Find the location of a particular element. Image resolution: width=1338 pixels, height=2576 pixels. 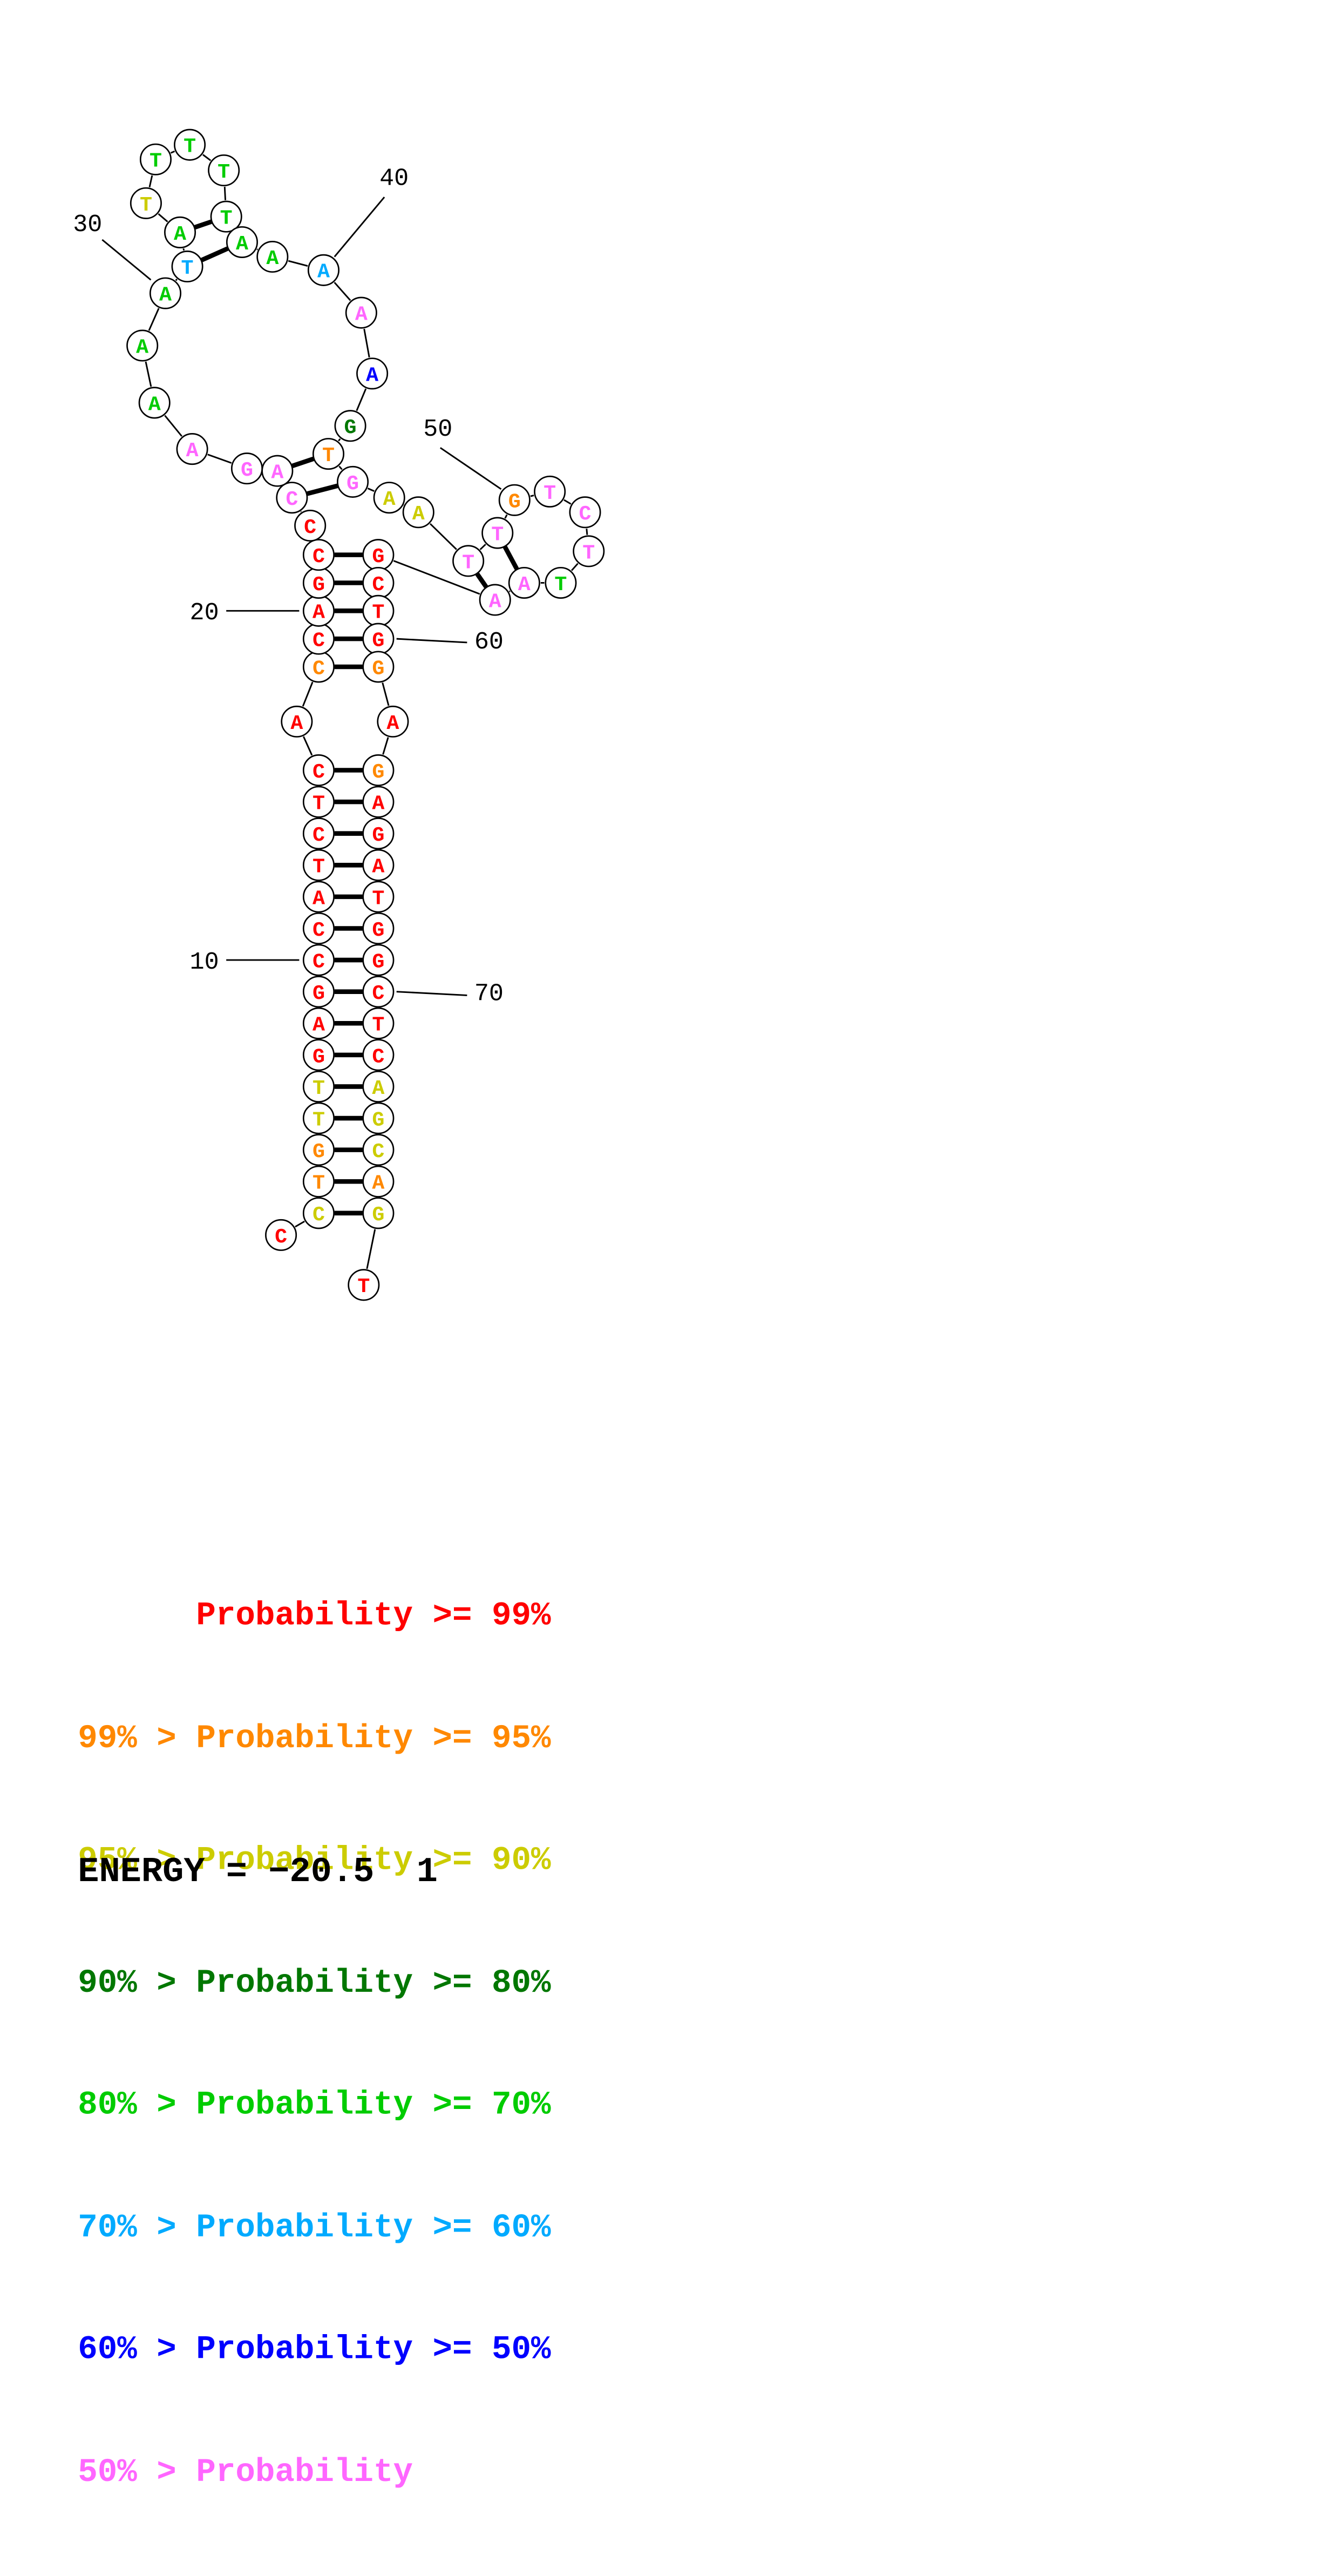

nucleotide-7-g: G is located at coordinates (318, 1055).